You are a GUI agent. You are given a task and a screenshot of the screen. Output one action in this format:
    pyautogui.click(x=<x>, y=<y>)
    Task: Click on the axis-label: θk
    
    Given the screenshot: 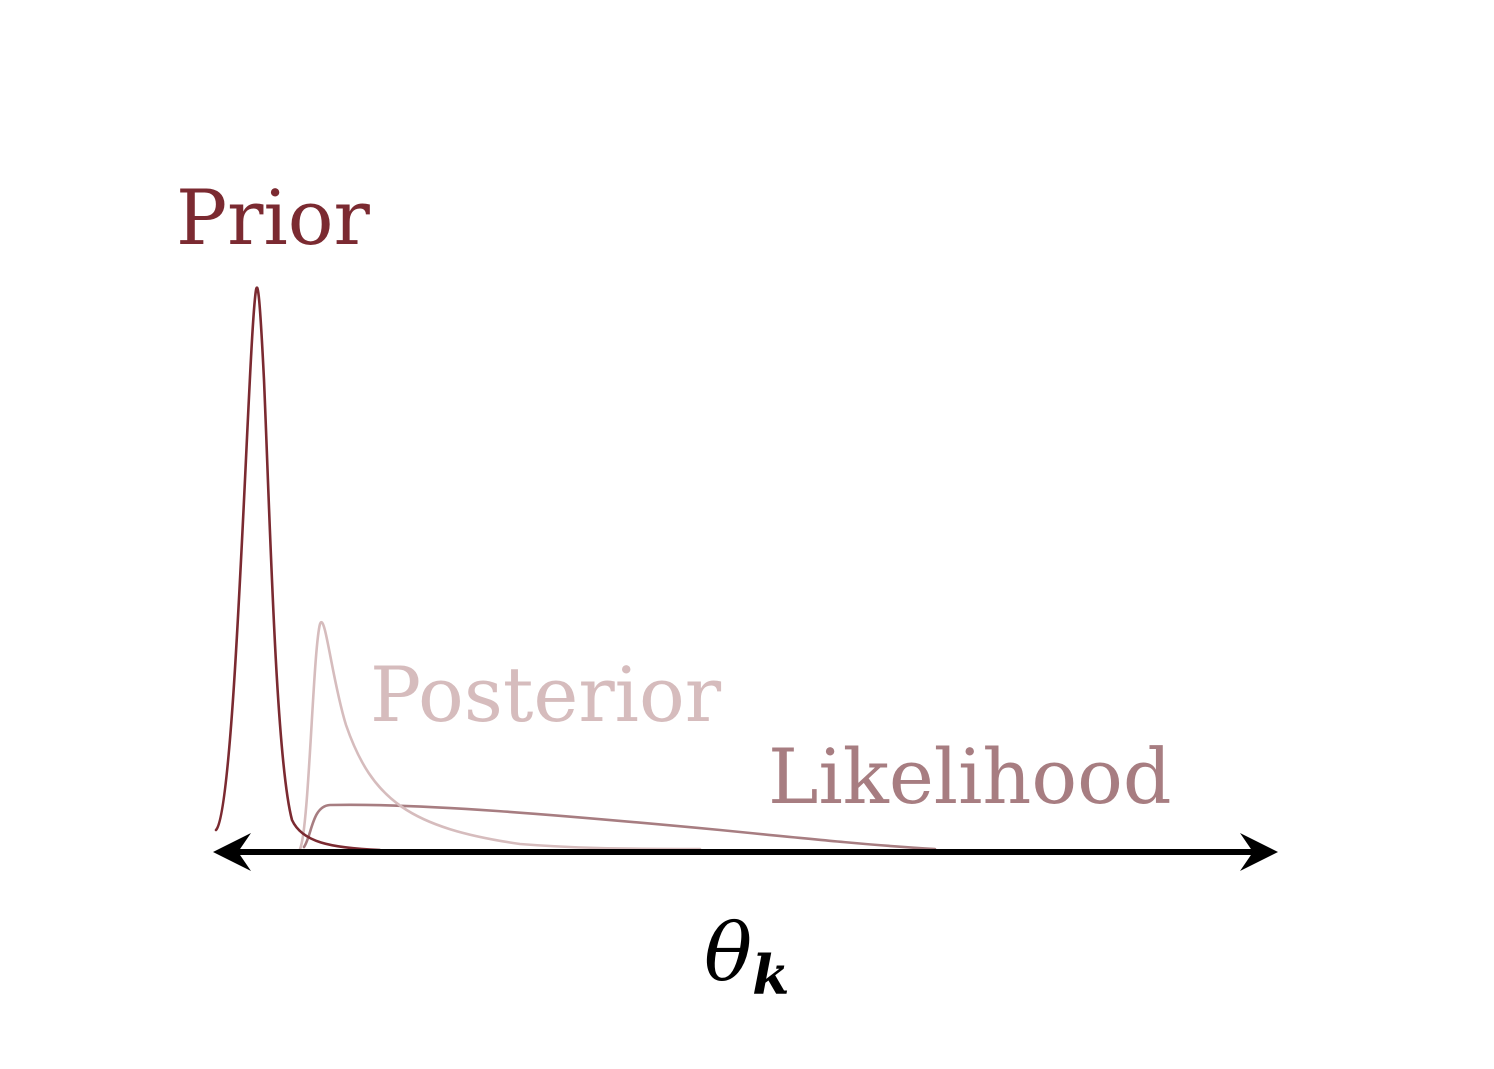 What is the action you would take?
    pyautogui.click(x=747, y=956)
    